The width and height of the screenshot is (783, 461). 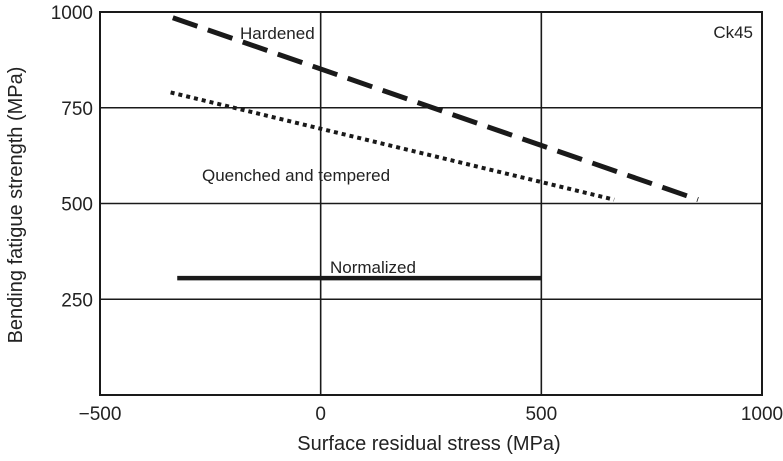 I want to click on annotation-ck45: Ck45, so click(x=733, y=32).